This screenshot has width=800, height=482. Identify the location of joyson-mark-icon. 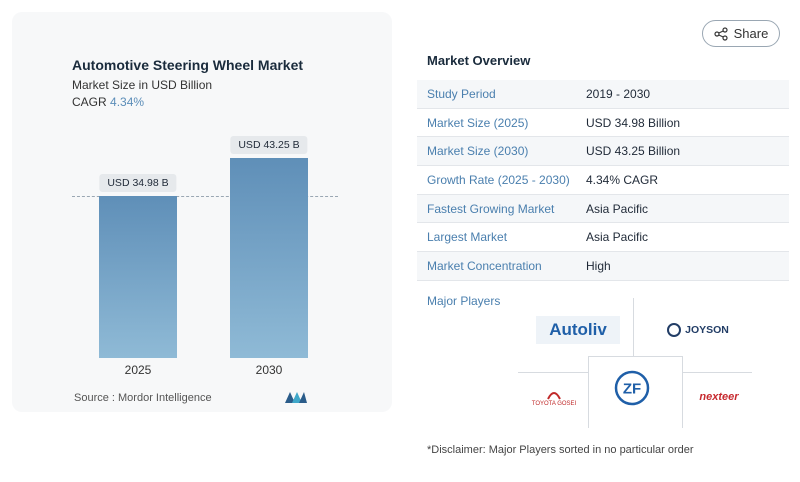
(674, 330).